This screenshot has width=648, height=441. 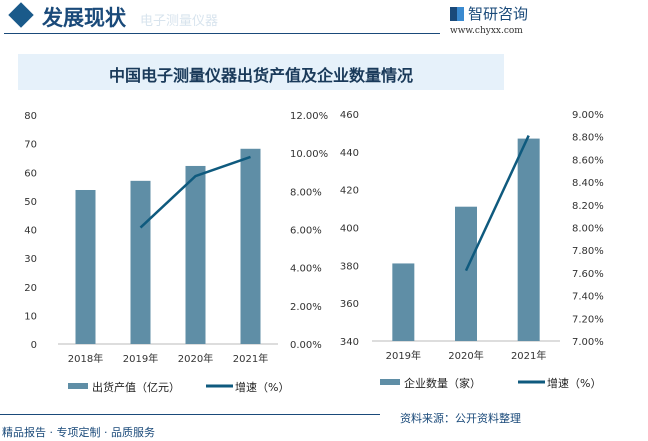 What do you see at coordinates (309, 116) in the screenshot?
I see `y2-tick-label: 12.00%` at bounding box center [309, 116].